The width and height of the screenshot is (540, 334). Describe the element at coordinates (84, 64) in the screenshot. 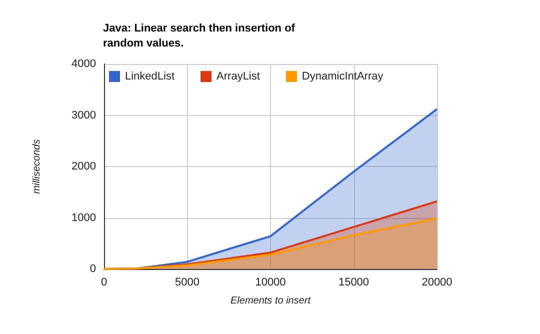

I see `y-tick-label: 4000` at that location.